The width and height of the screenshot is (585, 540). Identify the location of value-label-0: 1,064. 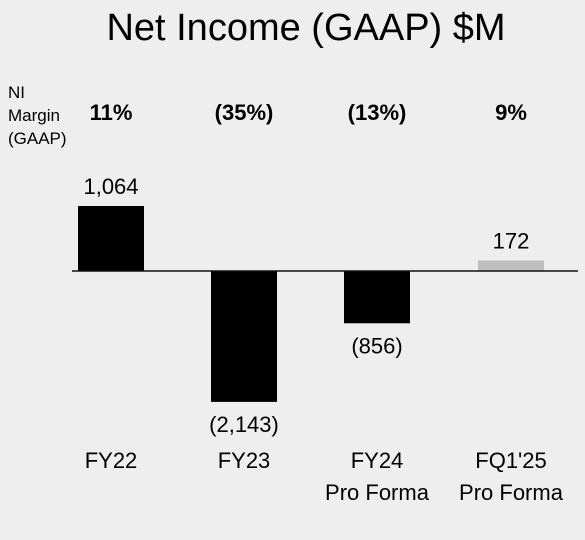
(110, 186).